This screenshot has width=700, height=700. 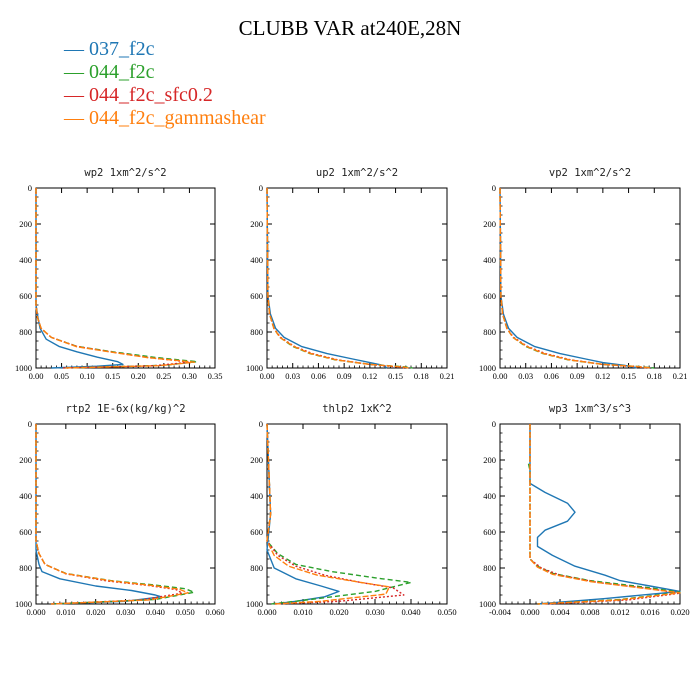 What do you see at coordinates (292, 376) in the screenshot?
I see `x-tick-label: 0.03` at bounding box center [292, 376].